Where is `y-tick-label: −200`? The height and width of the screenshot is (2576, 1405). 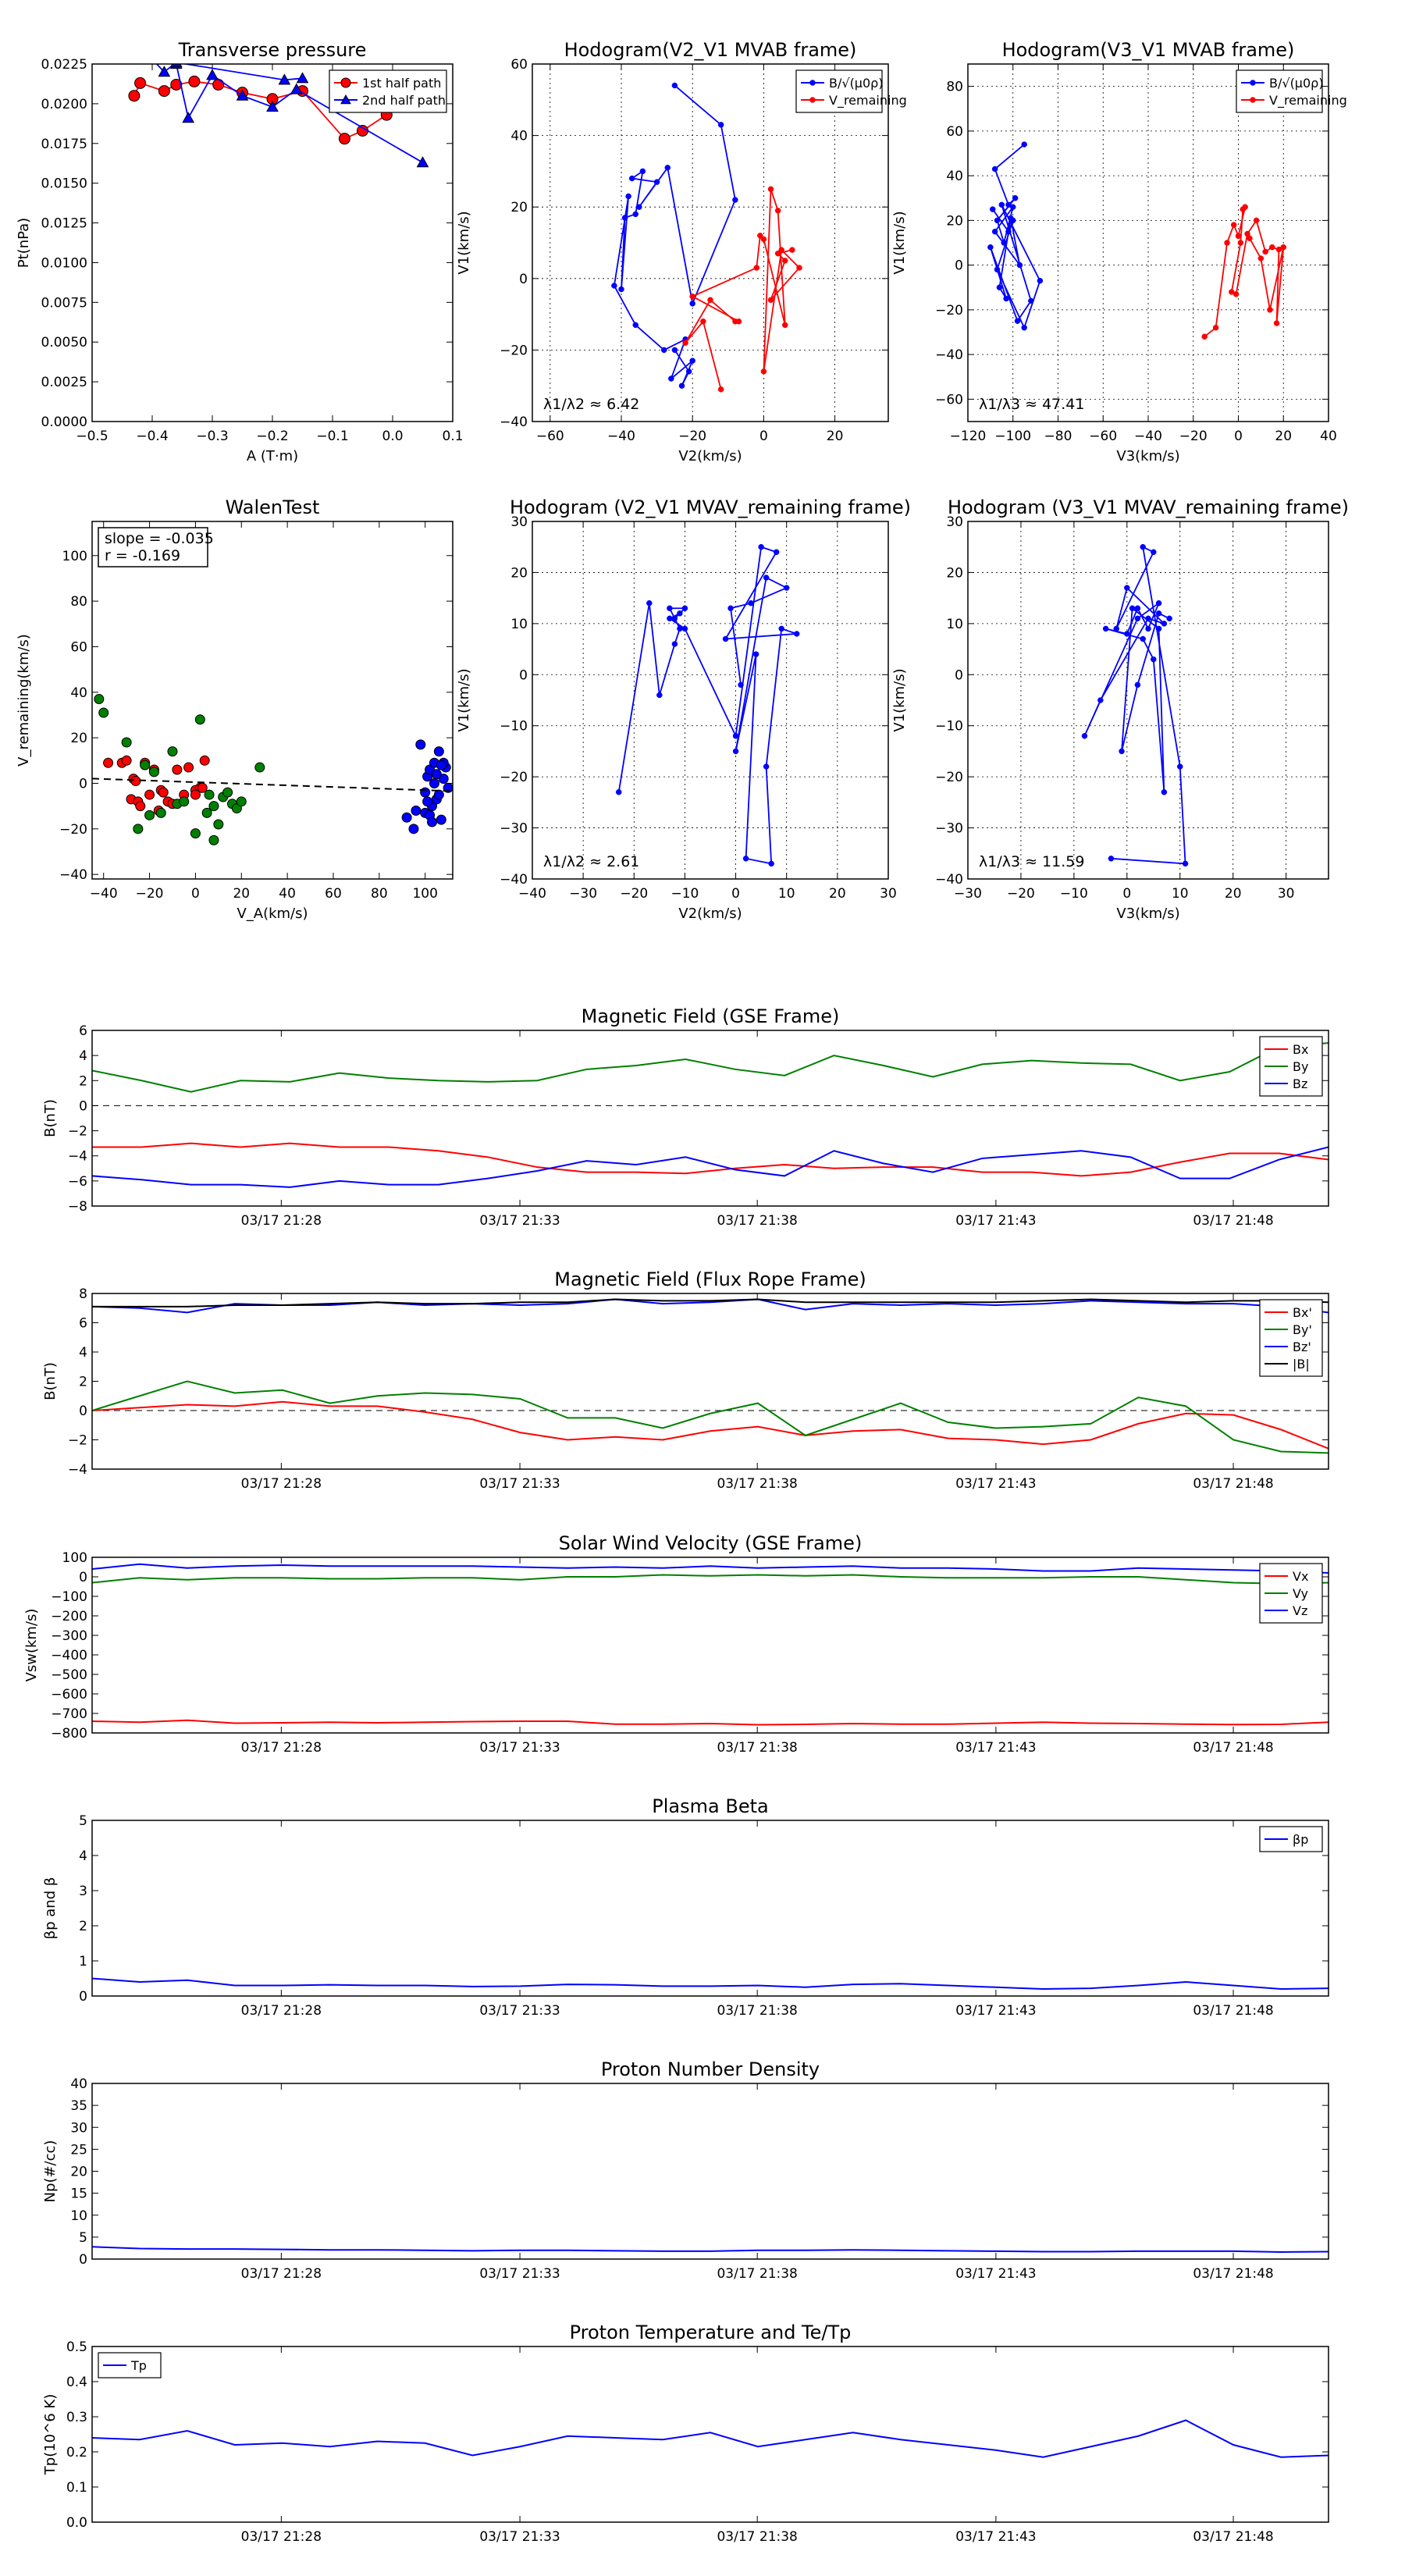 y-tick-label: −200 is located at coordinates (69, 1616).